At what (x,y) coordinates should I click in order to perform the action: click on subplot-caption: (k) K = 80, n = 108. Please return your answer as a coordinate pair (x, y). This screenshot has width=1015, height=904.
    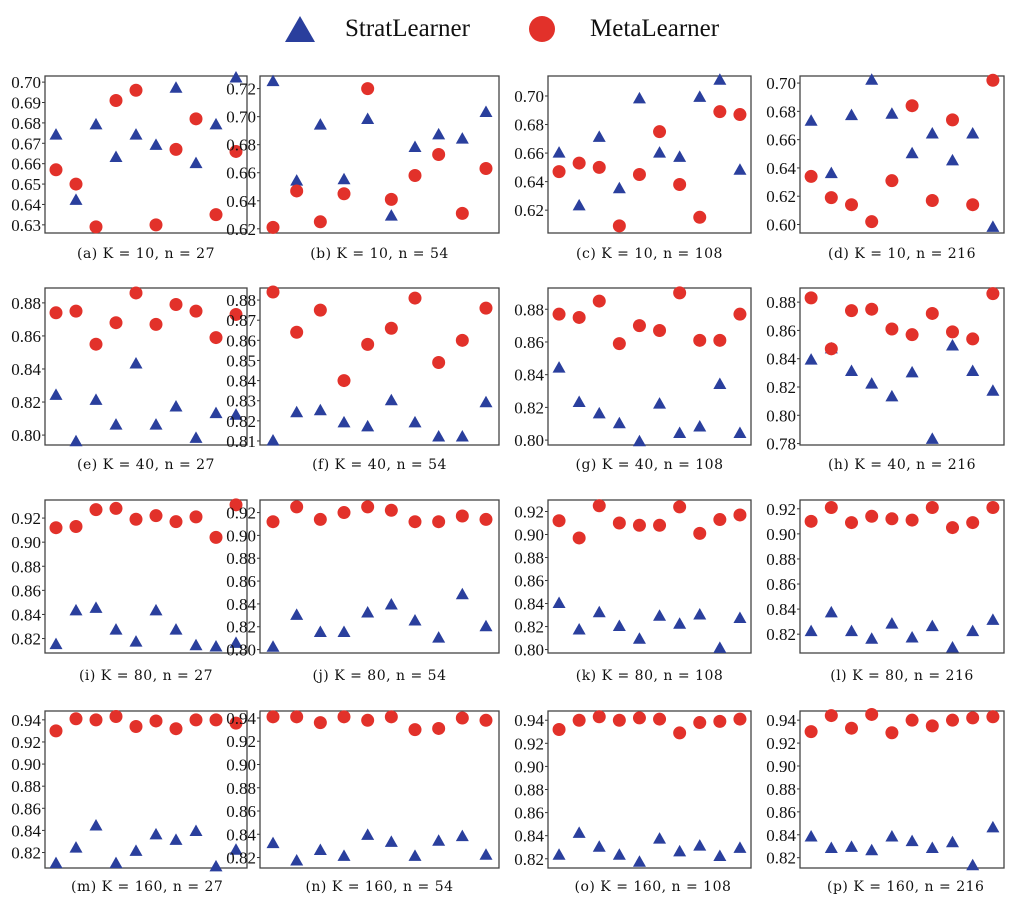
    Looking at the image, I should click on (649, 676).